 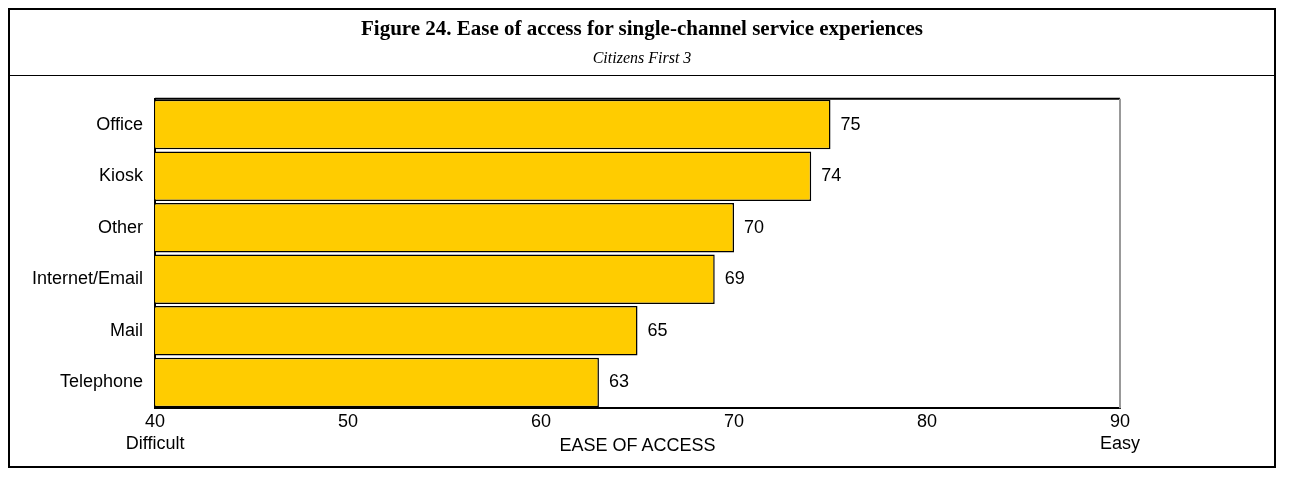 I want to click on y-tick-label: Kiosk, so click(x=122, y=175).